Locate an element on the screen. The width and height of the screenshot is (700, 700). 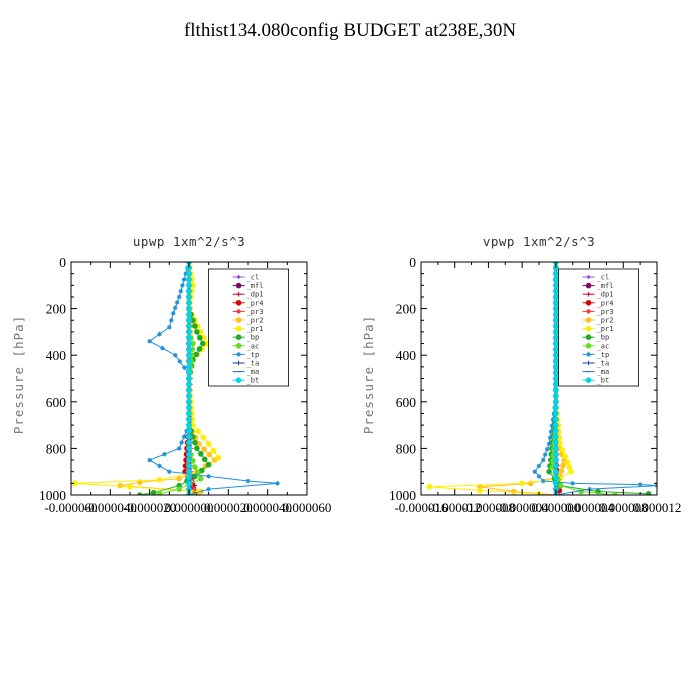
legend-box is located at coordinates (248, 327).